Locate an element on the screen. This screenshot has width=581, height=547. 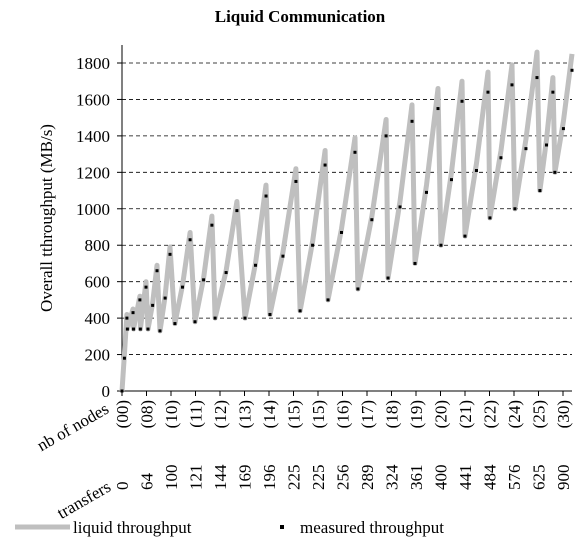
x-tick-label: (00) is located at coordinates (122, 414).